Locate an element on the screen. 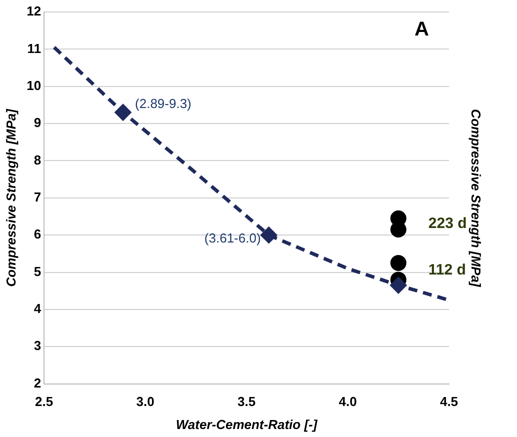 The image size is (517, 437). y-tick-label: 3 is located at coordinates (38, 346).